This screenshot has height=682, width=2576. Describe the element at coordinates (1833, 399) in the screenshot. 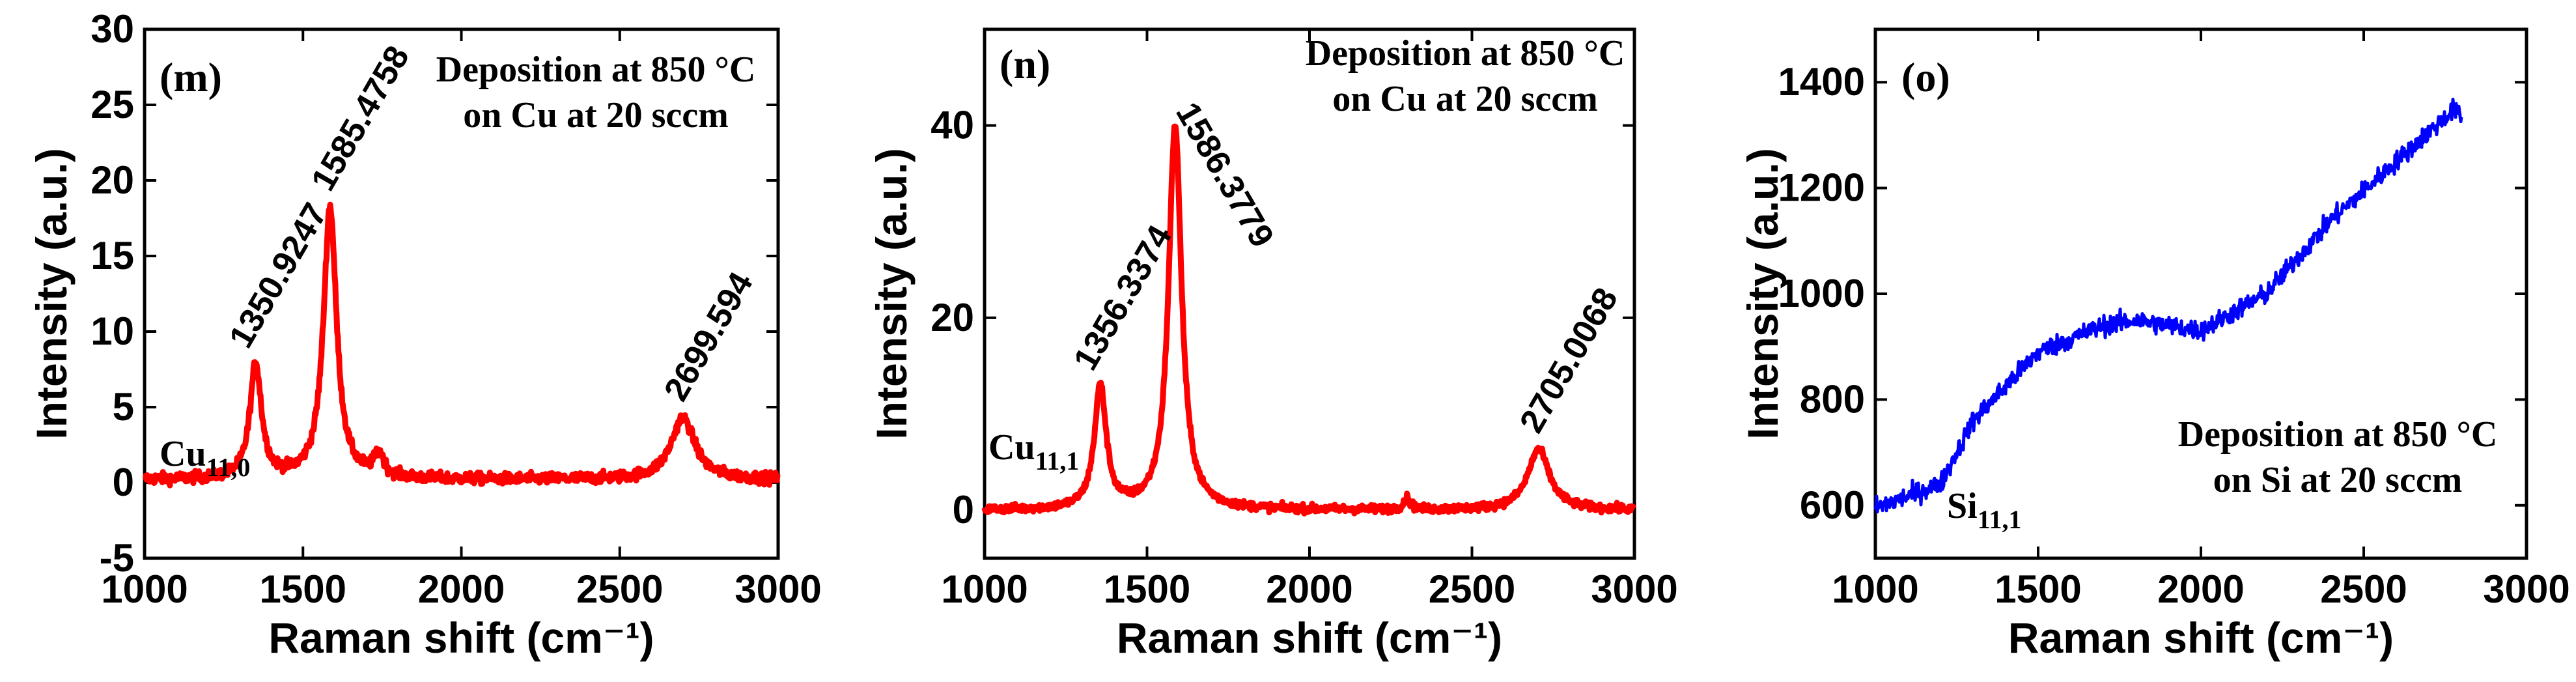

I see `y-tick-label: 800` at that location.